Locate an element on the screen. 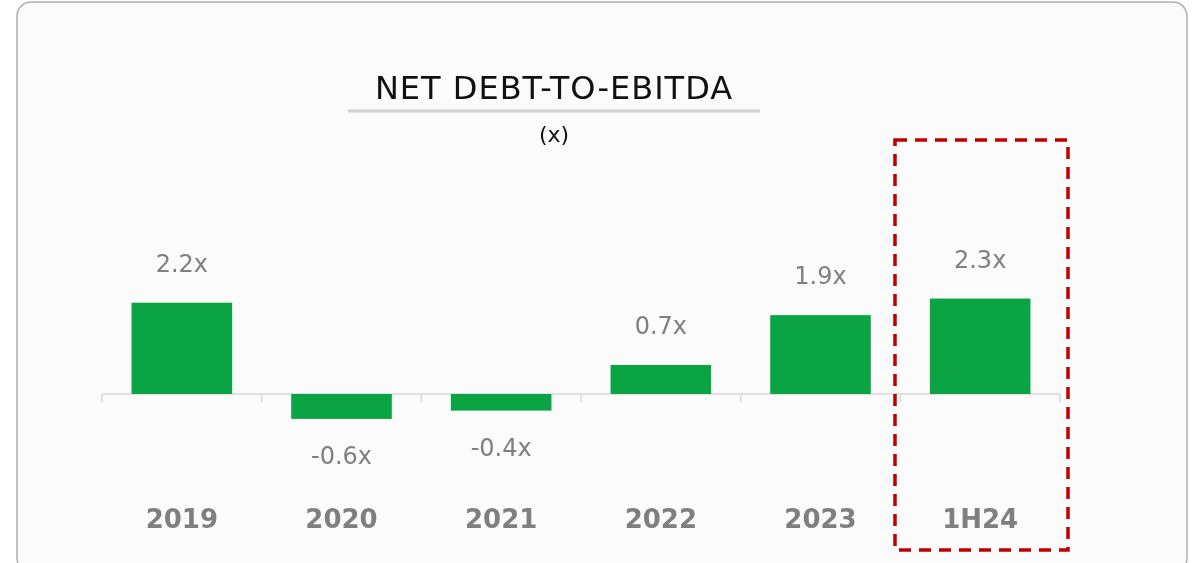 This screenshot has height=563, width=1198. data-label: 0.7x is located at coordinates (661, 325).